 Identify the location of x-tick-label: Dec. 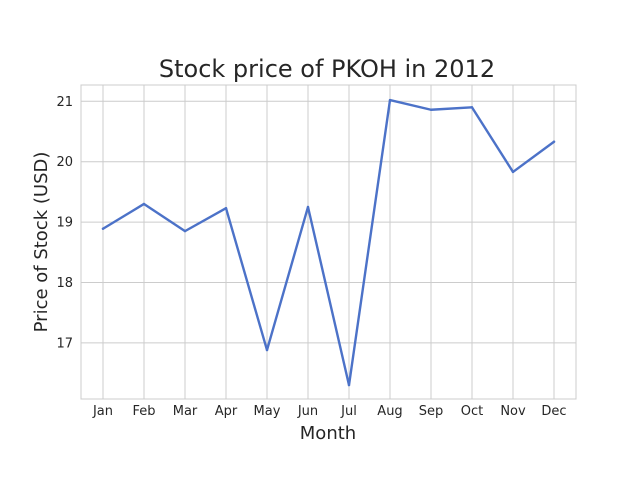
(553, 411).